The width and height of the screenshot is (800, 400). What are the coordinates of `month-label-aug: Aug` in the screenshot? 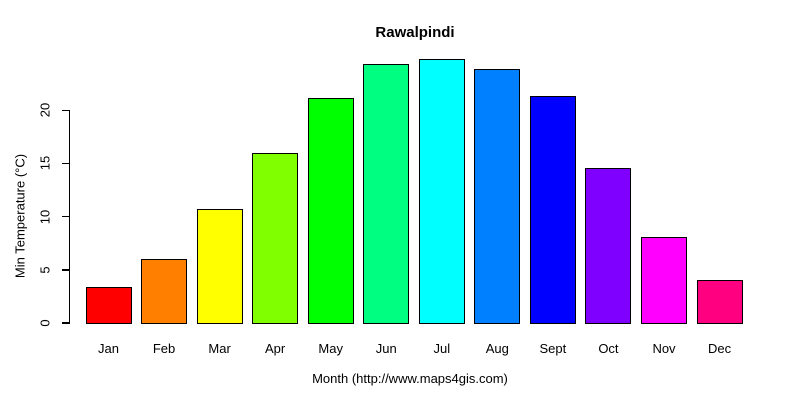 It's located at (497, 348).